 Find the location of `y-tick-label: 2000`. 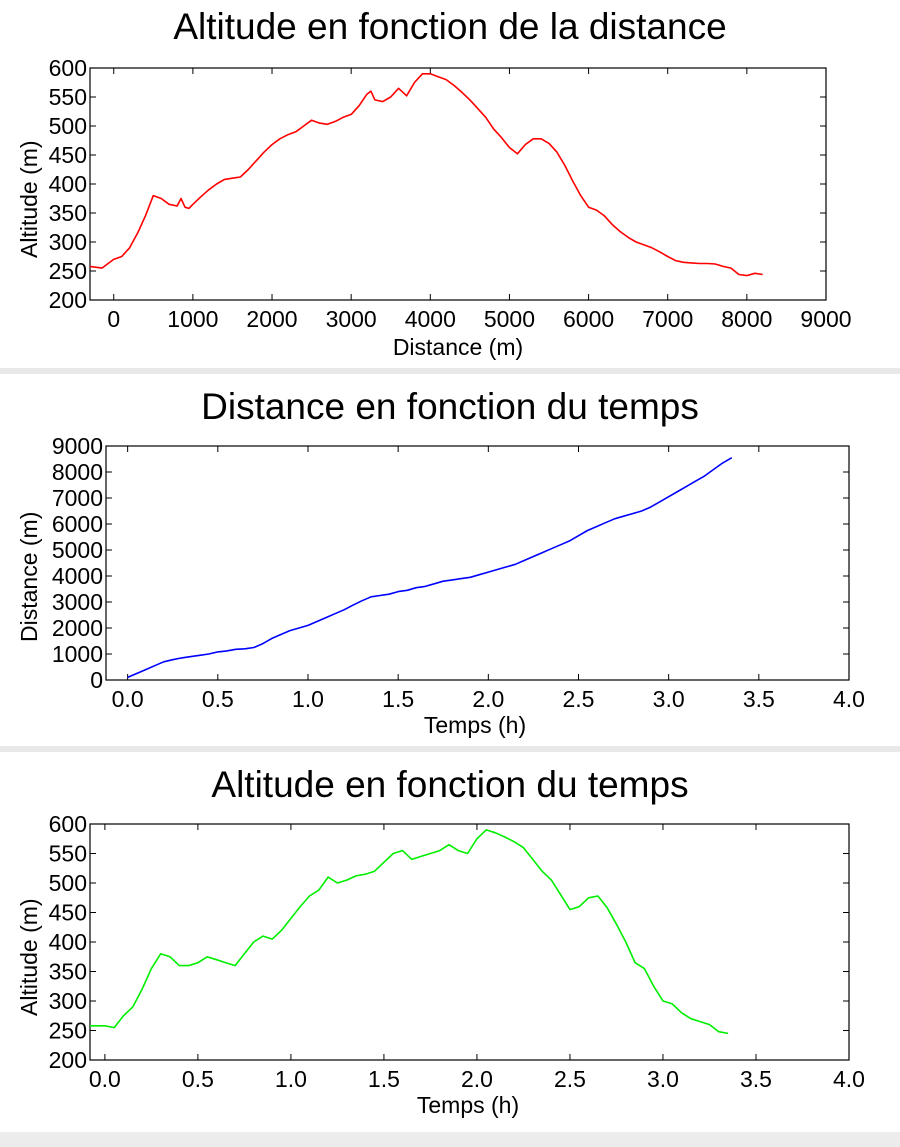

y-tick-label: 2000 is located at coordinates (77, 628).